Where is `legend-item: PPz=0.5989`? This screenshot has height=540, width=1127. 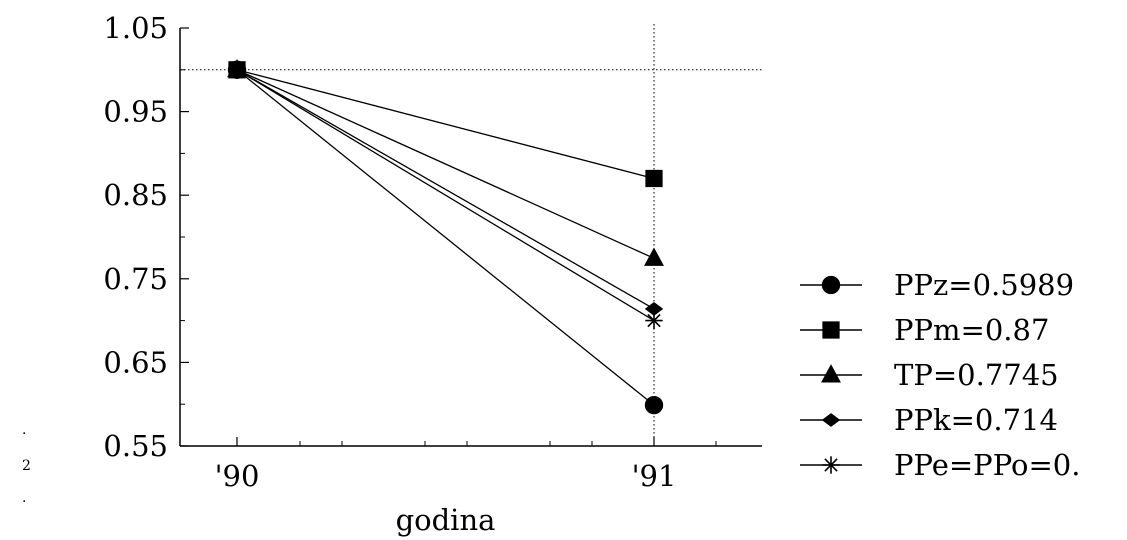 legend-item: PPz=0.5989 is located at coordinates (937, 285).